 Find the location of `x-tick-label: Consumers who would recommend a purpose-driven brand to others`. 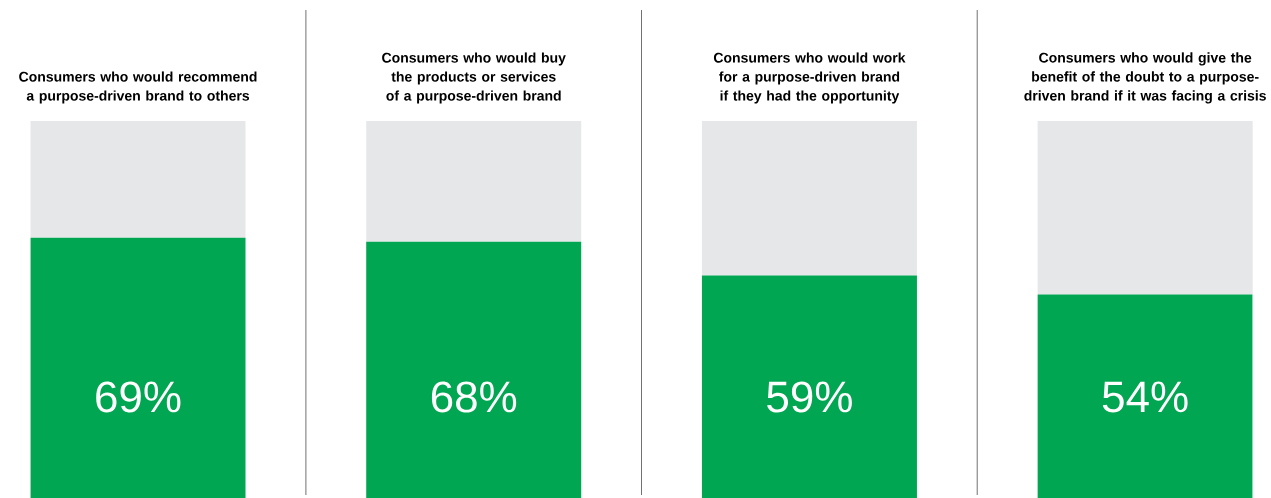

x-tick-label: Consumers who would recommend a purpose-driven brand to others is located at coordinates (138, 87).